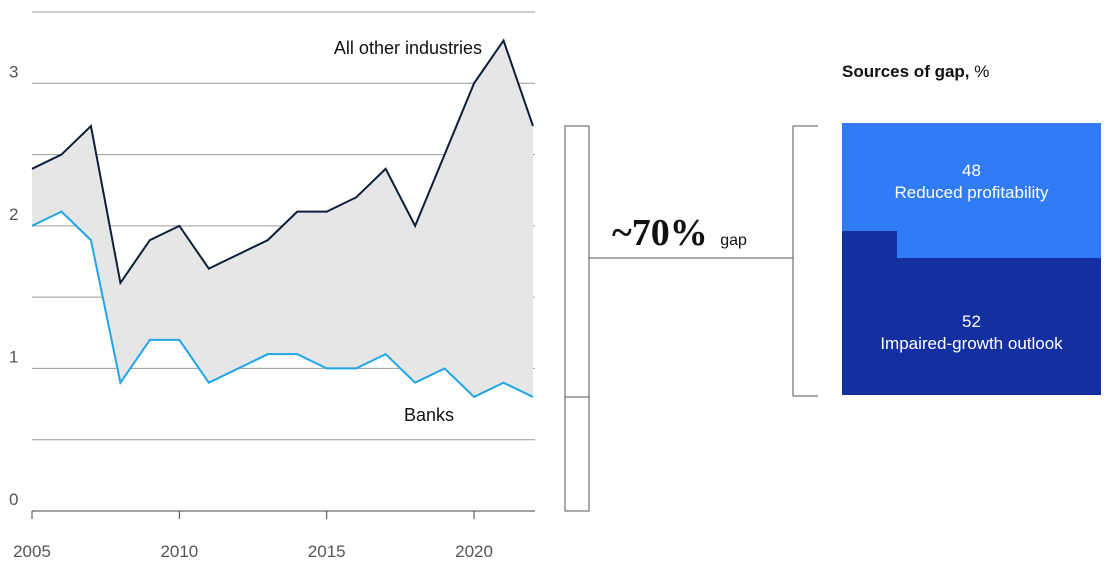 This screenshot has width=1115, height=561. What do you see at coordinates (13, 285) in the screenshot?
I see `y-tick-labels: 0 1 2 3` at bounding box center [13, 285].